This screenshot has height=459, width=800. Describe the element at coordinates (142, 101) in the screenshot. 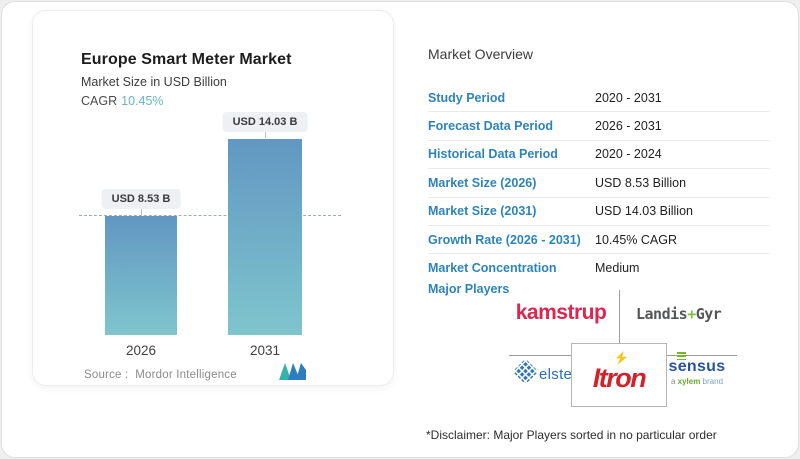

I see `cagr-value: 10.45%` at that location.